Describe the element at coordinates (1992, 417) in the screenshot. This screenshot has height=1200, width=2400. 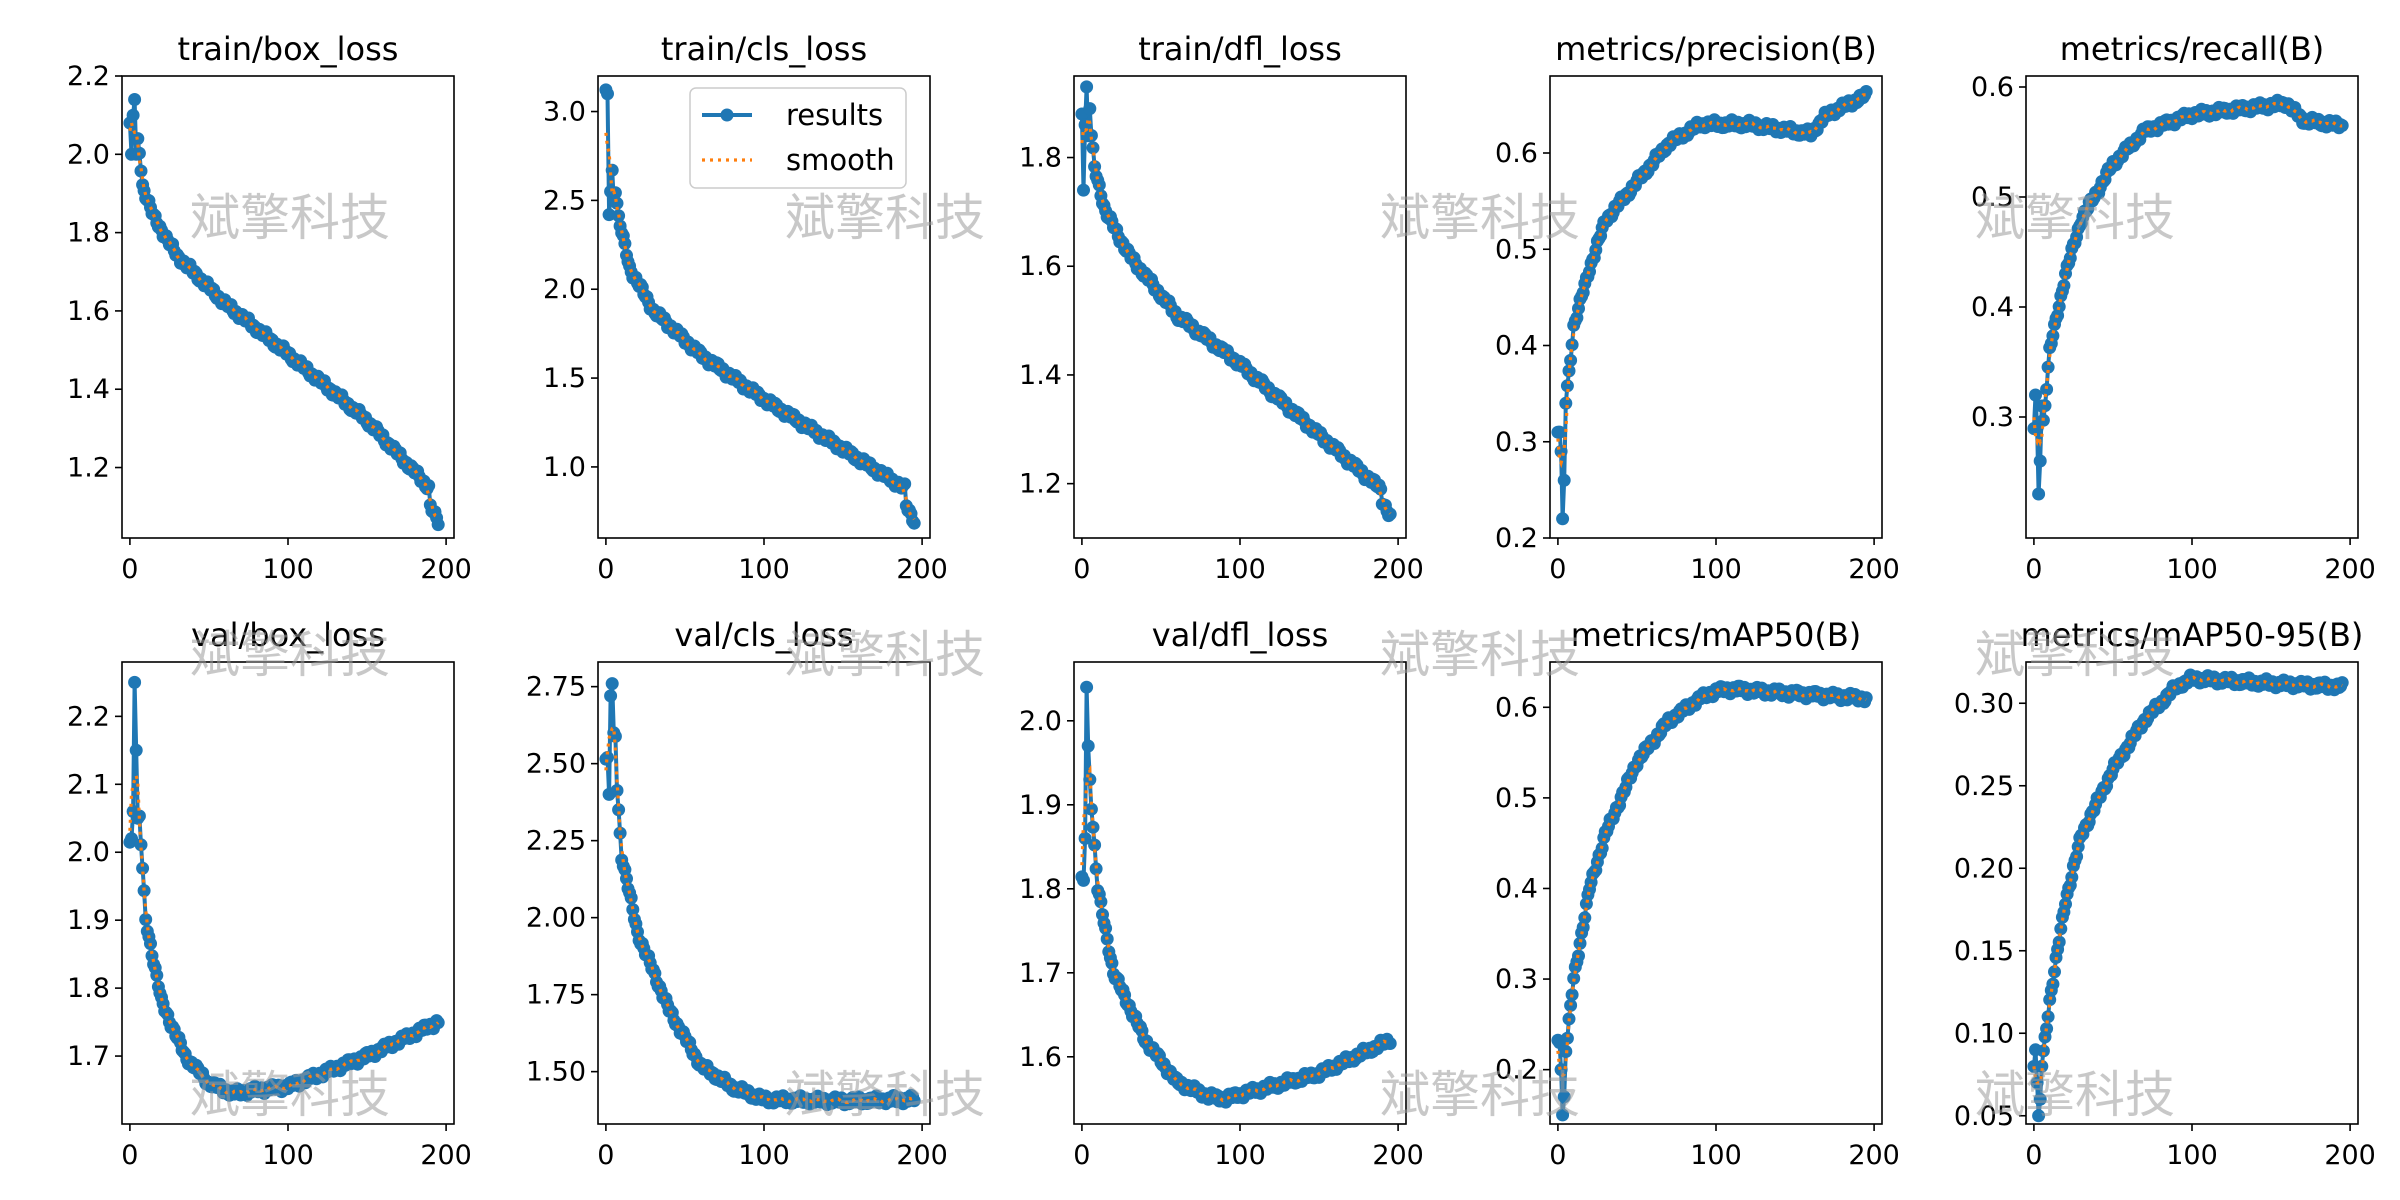
I see `y-tick-label: 0.3` at that location.